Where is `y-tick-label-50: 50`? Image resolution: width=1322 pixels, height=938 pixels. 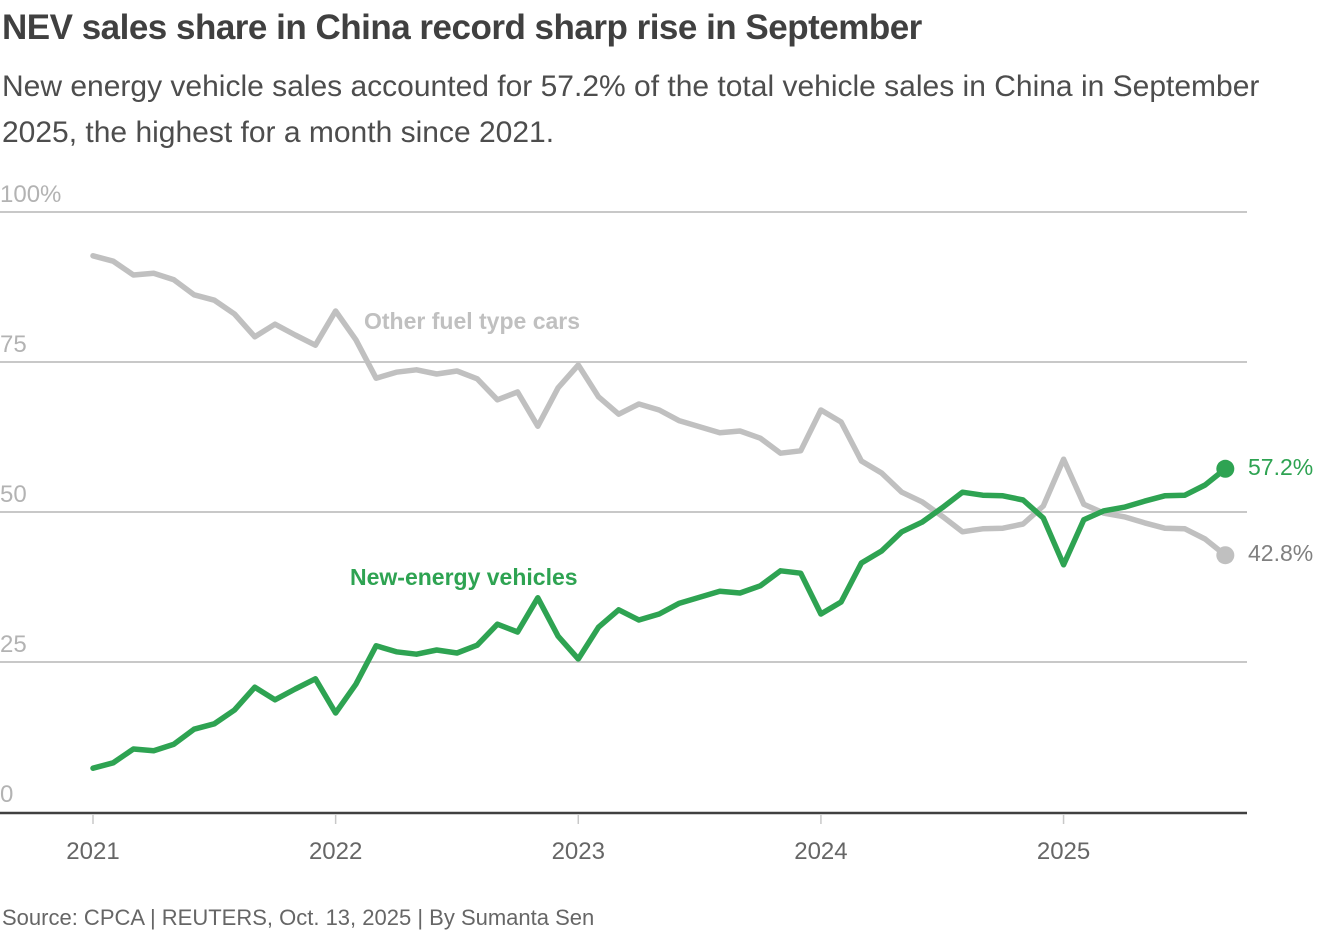 y-tick-label-50: 50 is located at coordinates (13, 494).